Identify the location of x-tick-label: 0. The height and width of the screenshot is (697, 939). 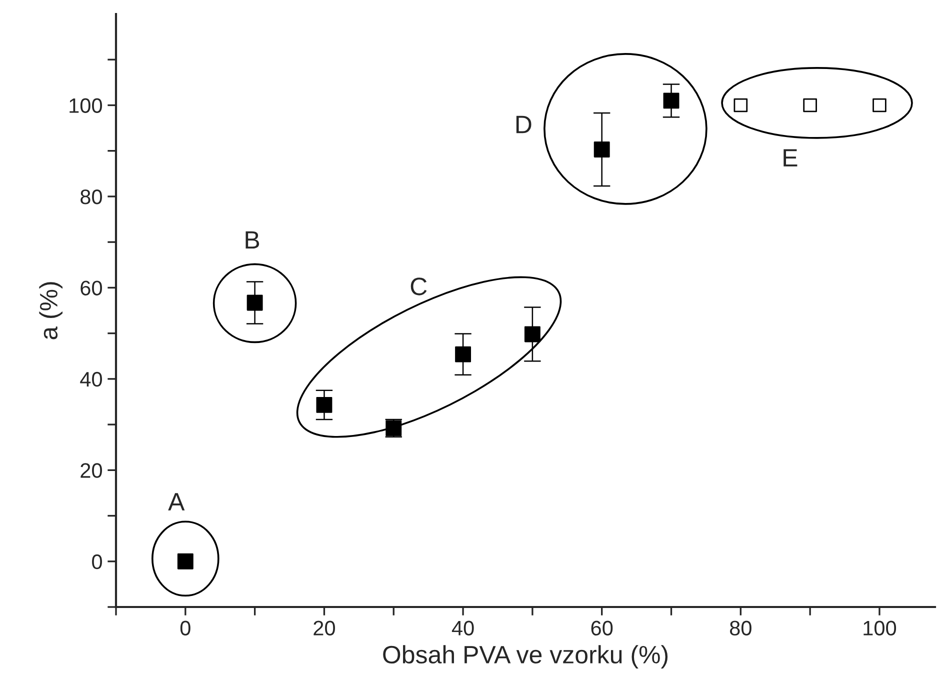
(185, 628).